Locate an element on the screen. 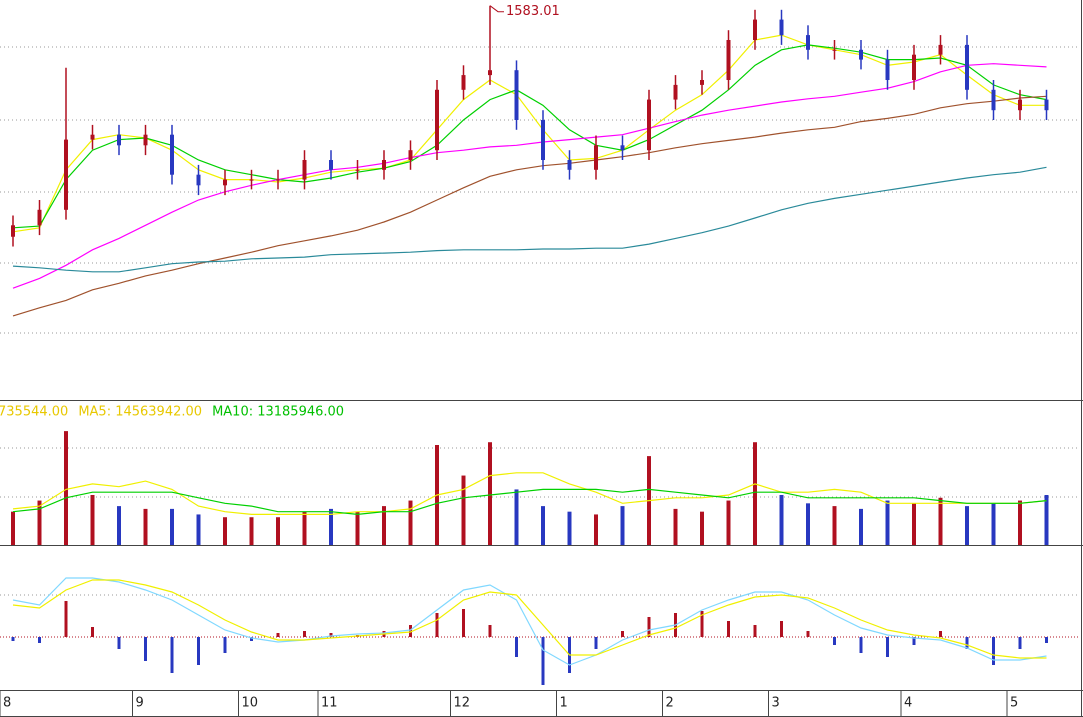  x-tick-label: 10 is located at coordinates (250, 703).